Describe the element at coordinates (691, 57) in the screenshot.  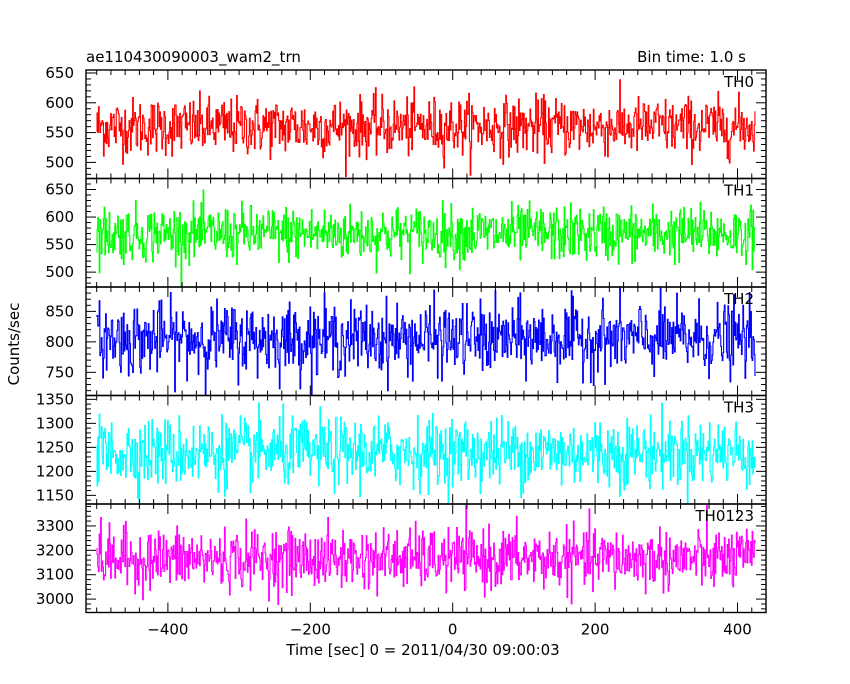
I see `chart-subtitle: Bin time: 1.0 s` at that location.